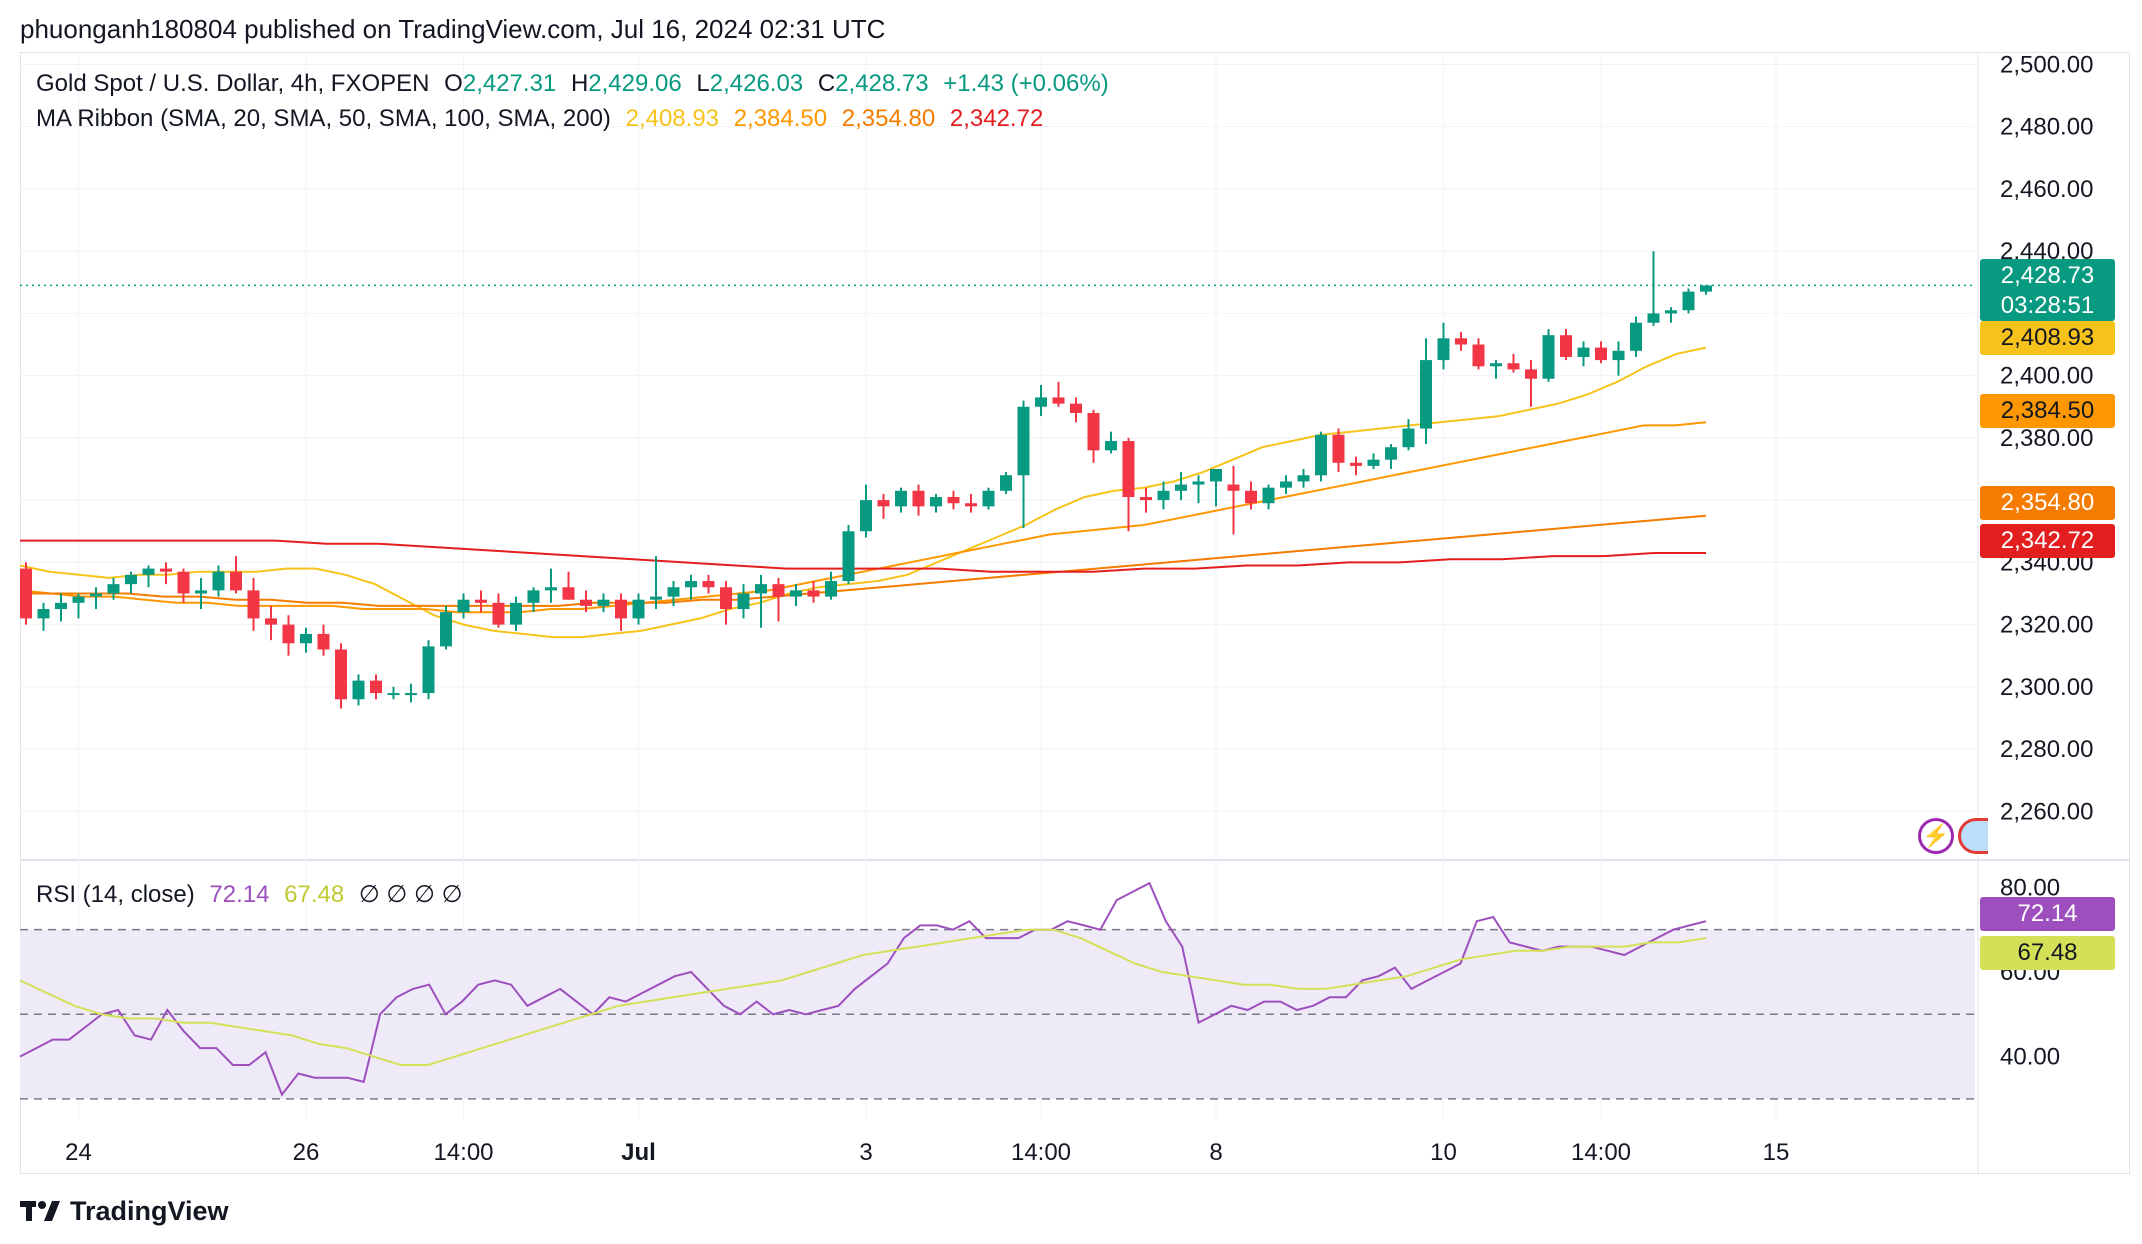 This screenshot has height=1244, width=2142. What do you see at coordinates (2047, 338) in the screenshot?
I see `ma20-badge: 2,408.93` at bounding box center [2047, 338].